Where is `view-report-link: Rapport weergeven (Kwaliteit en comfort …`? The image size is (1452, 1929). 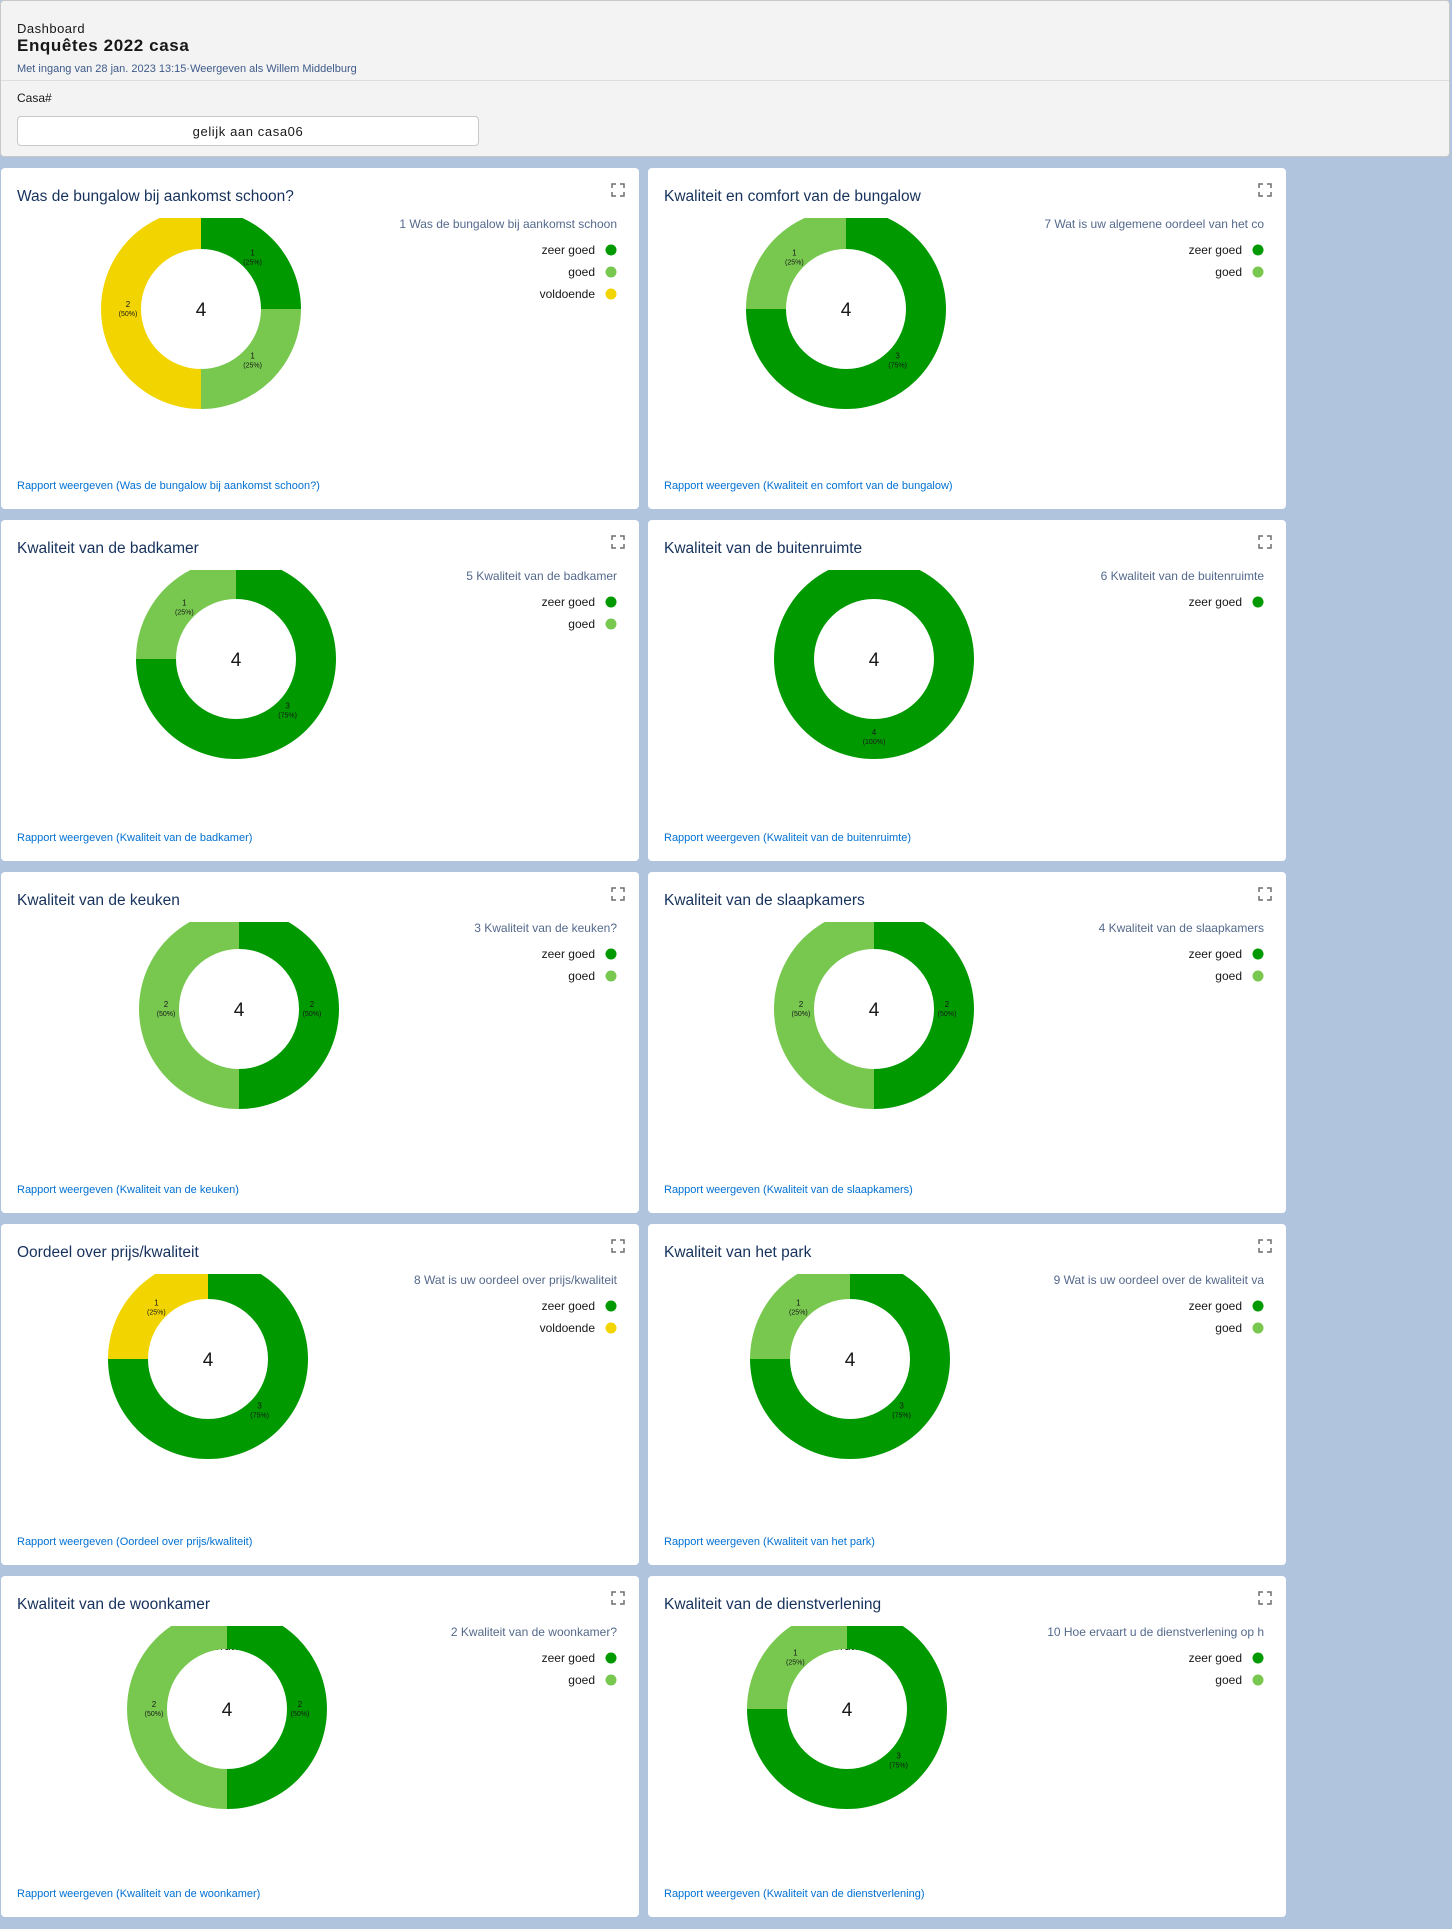 view-report-link: Rapport weergeven (Kwaliteit en comfort … is located at coordinates (808, 486).